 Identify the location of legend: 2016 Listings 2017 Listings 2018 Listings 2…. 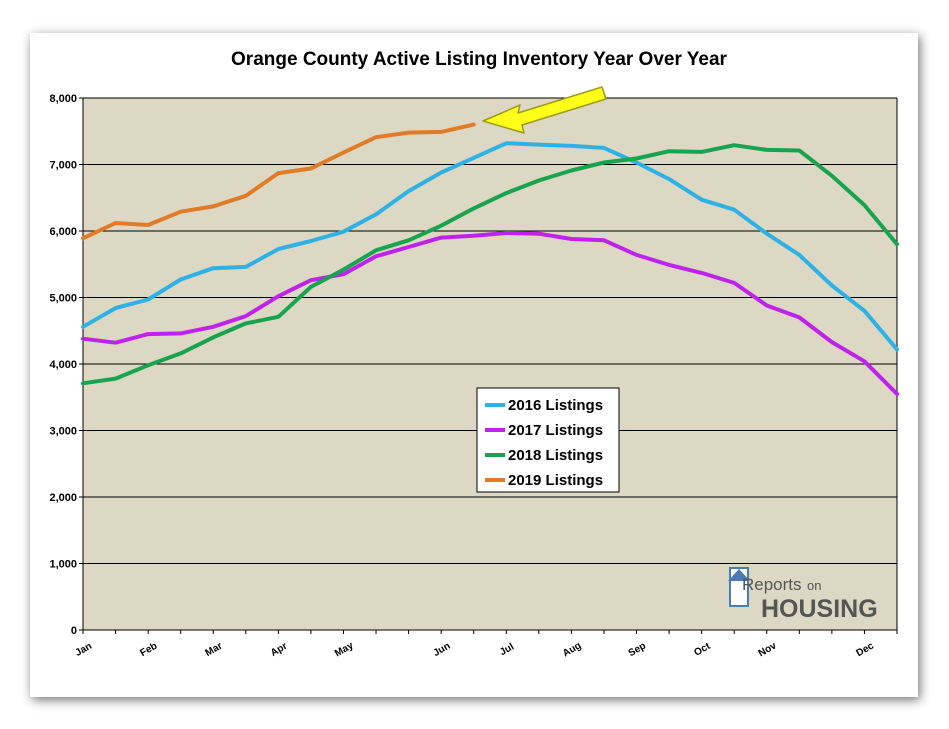
(548, 440).